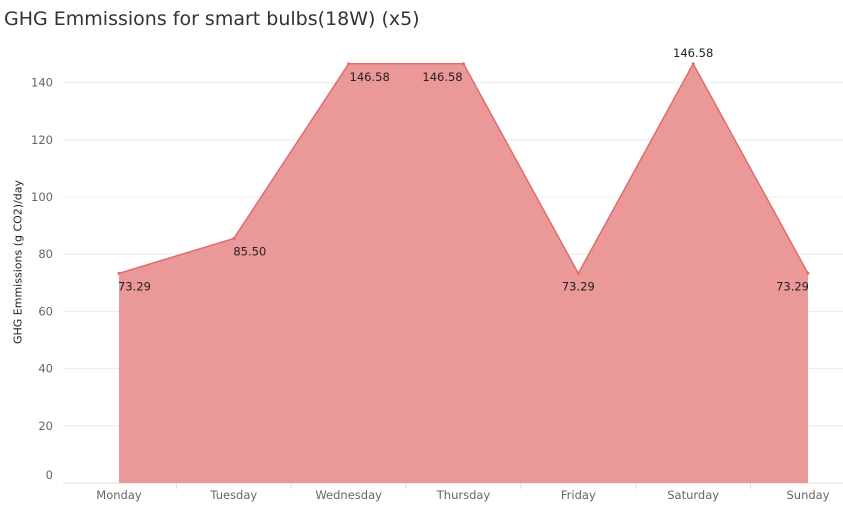 This screenshot has width=843, height=511. What do you see at coordinates (45, 311) in the screenshot?
I see `y-tick-label: 60` at bounding box center [45, 311].